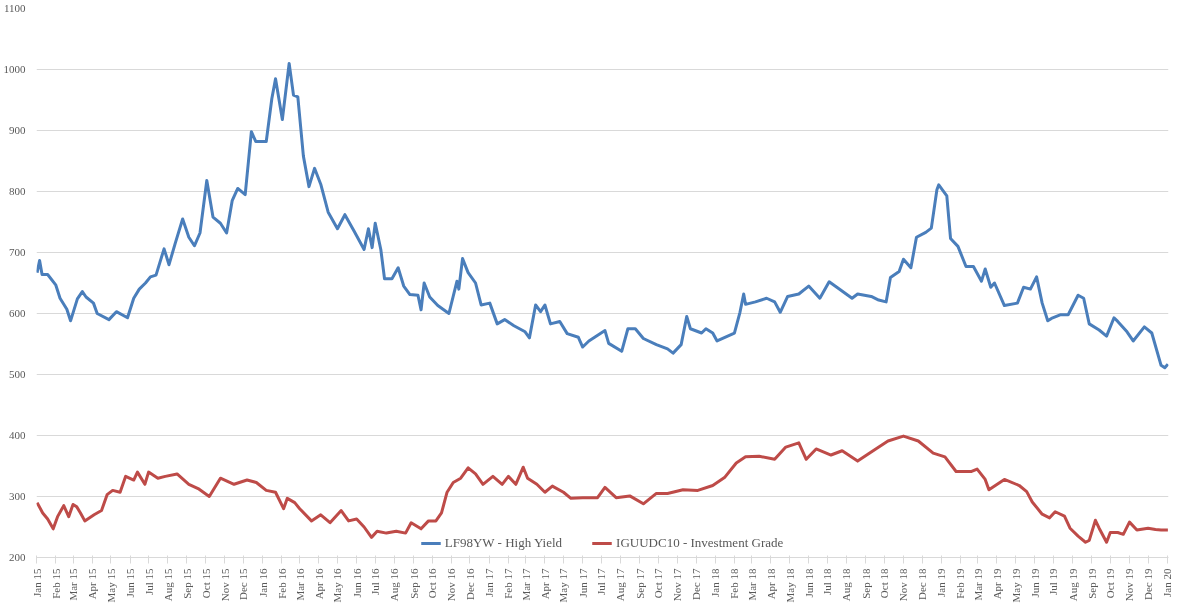  Describe the element at coordinates (884, 583) in the screenshot. I see `x-tick-label: Oct 18` at that location.